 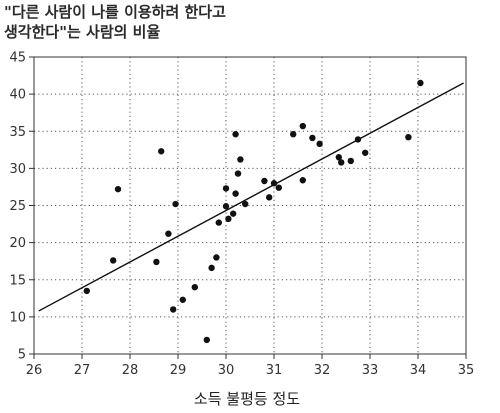 I want to click on y-tick-label: 35, so click(x=17, y=132).